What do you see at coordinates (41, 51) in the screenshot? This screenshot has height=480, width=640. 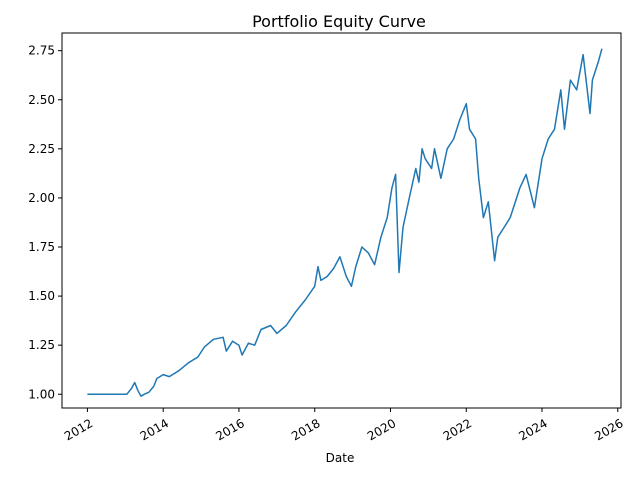 I see `y-tick-label: 2.75` at bounding box center [41, 51].